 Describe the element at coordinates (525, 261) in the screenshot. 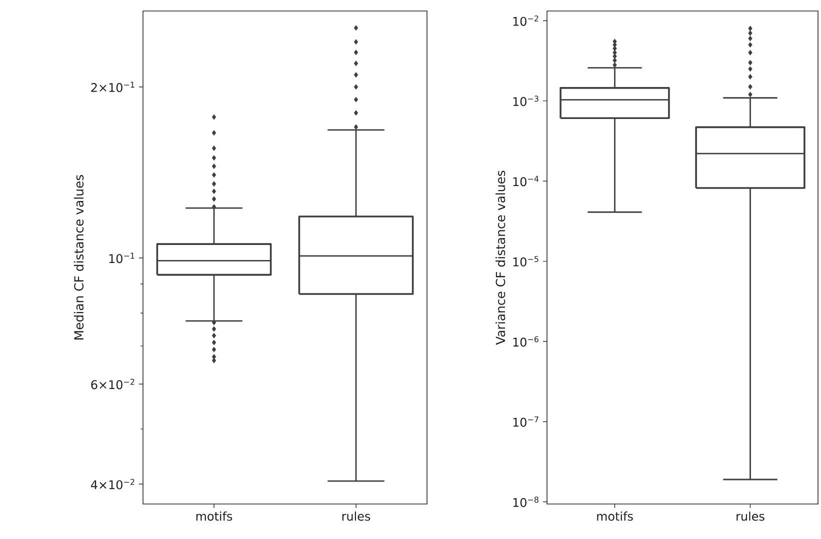

I see `y-tick-label: 10$^{−5}$` at that location.